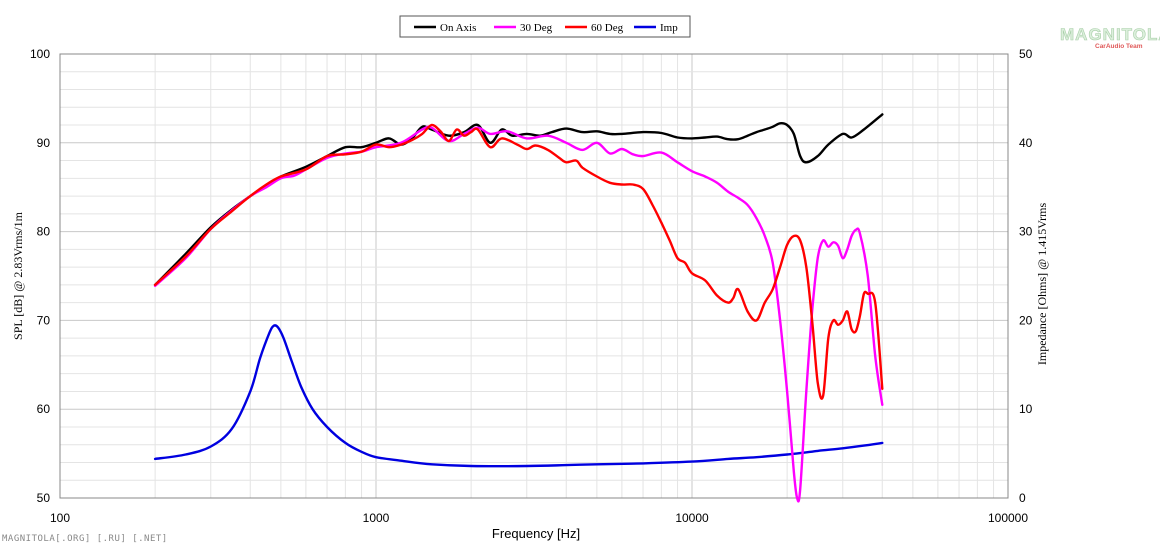 This screenshot has width=1160, height=547. What do you see at coordinates (1008, 518) in the screenshot?
I see `x-tick-label: 100000` at bounding box center [1008, 518].